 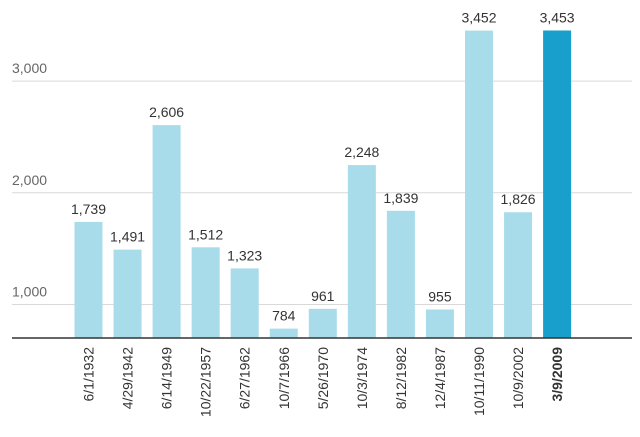 What do you see at coordinates (323, 378) in the screenshot?
I see `x-category-label: 5/26/1970` at bounding box center [323, 378].